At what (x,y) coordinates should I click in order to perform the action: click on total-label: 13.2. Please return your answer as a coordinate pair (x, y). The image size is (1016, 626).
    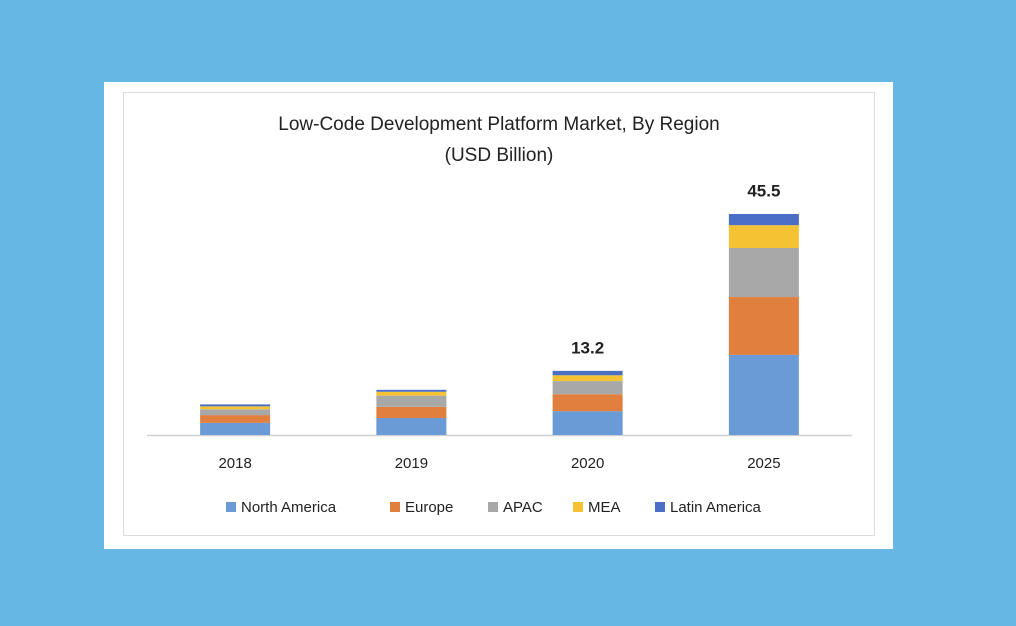
    Looking at the image, I should click on (587, 347).